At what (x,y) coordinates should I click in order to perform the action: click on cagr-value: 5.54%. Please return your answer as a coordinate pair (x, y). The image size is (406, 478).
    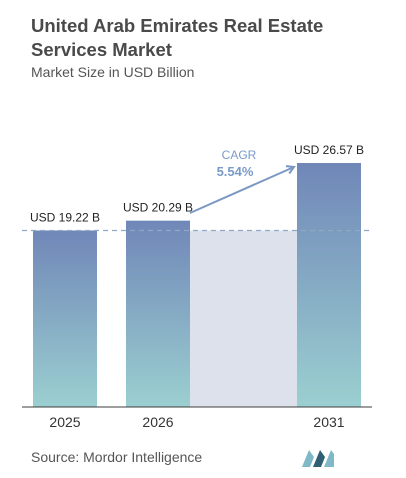
    Looking at the image, I should click on (235, 171).